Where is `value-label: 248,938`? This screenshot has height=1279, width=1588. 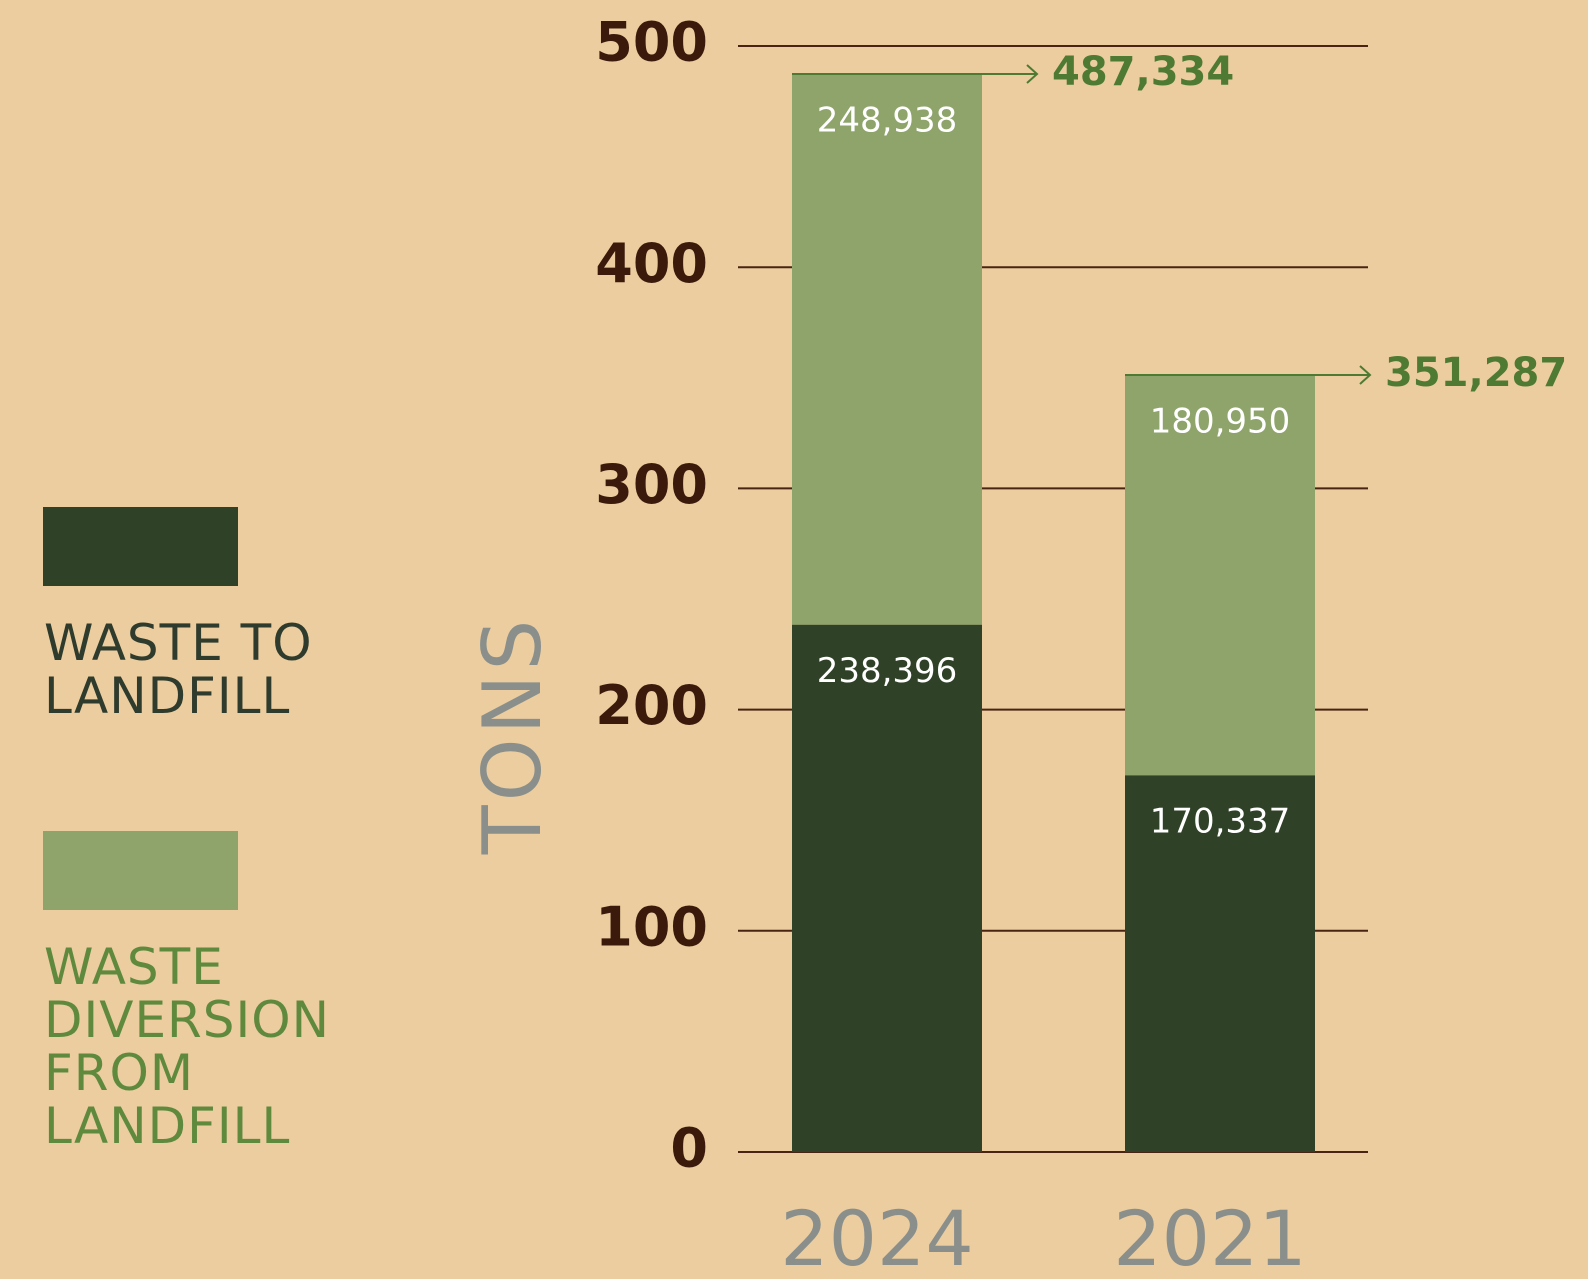
value-label: 248,938 is located at coordinates (887, 121).